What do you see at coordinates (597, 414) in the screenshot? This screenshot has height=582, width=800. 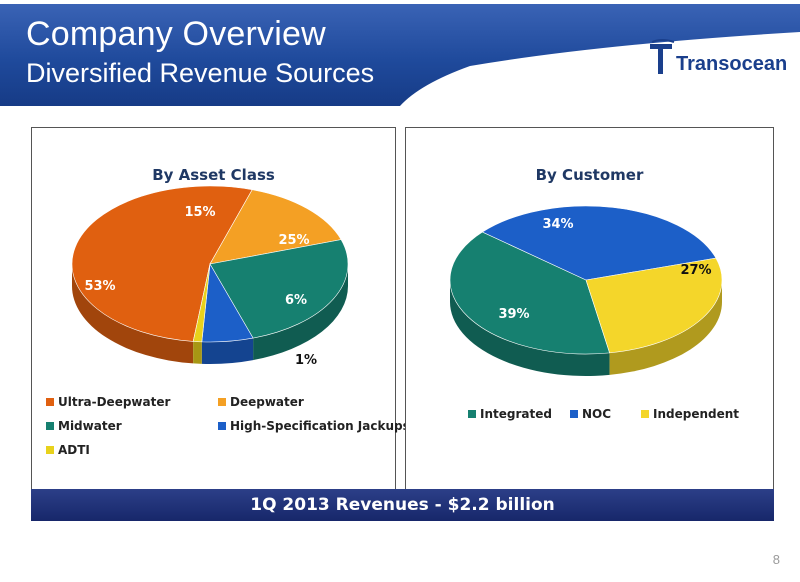 I see `legend-label-noc: NOC` at bounding box center [597, 414].